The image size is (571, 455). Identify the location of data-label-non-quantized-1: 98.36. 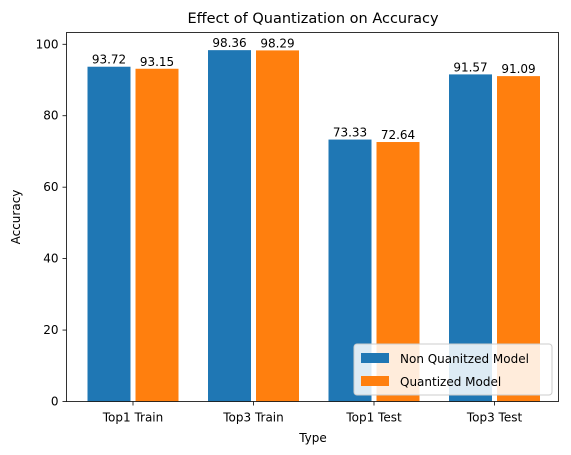
(229, 43).